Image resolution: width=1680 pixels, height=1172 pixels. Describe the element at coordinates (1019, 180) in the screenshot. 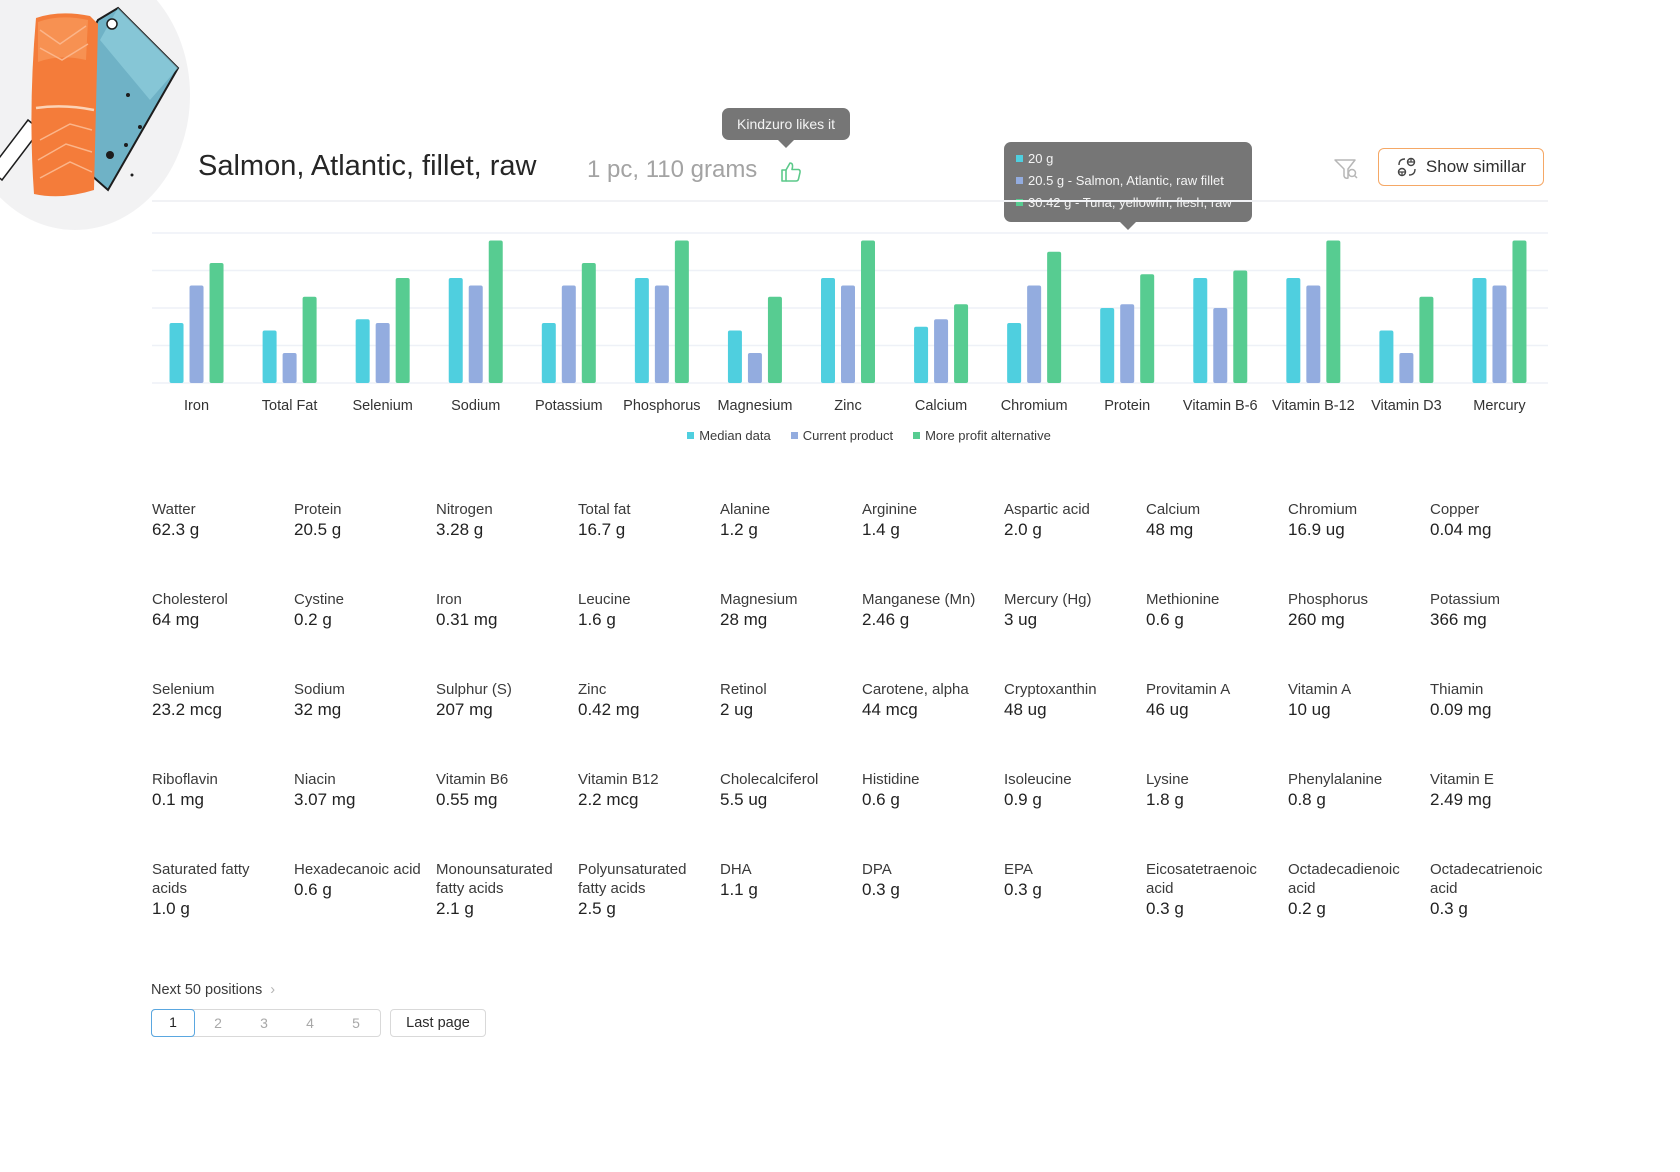

I see `current-swatch` at that location.